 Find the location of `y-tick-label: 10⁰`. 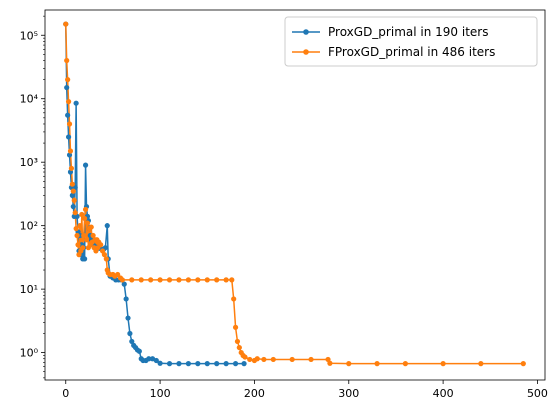

y-tick-label: 10⁰ is located at coordinates (29, 353).